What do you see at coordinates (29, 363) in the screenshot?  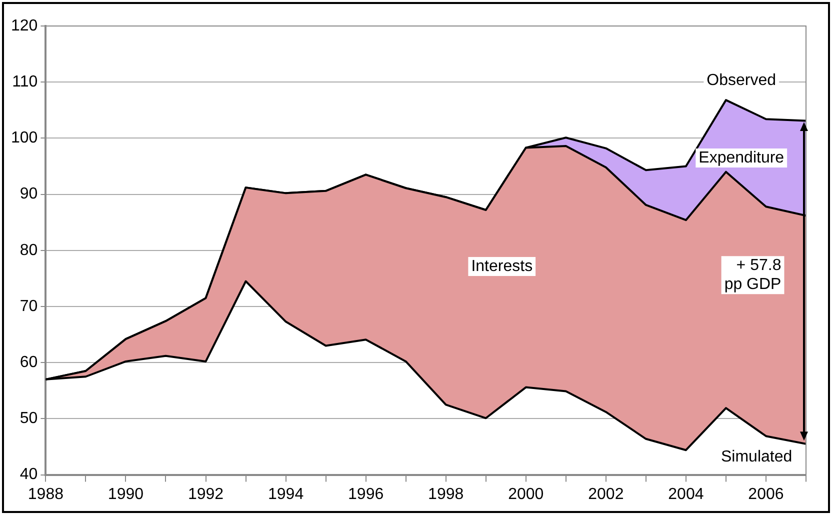 I see `y-tick-label: 60` at bounding box center [29, 363].